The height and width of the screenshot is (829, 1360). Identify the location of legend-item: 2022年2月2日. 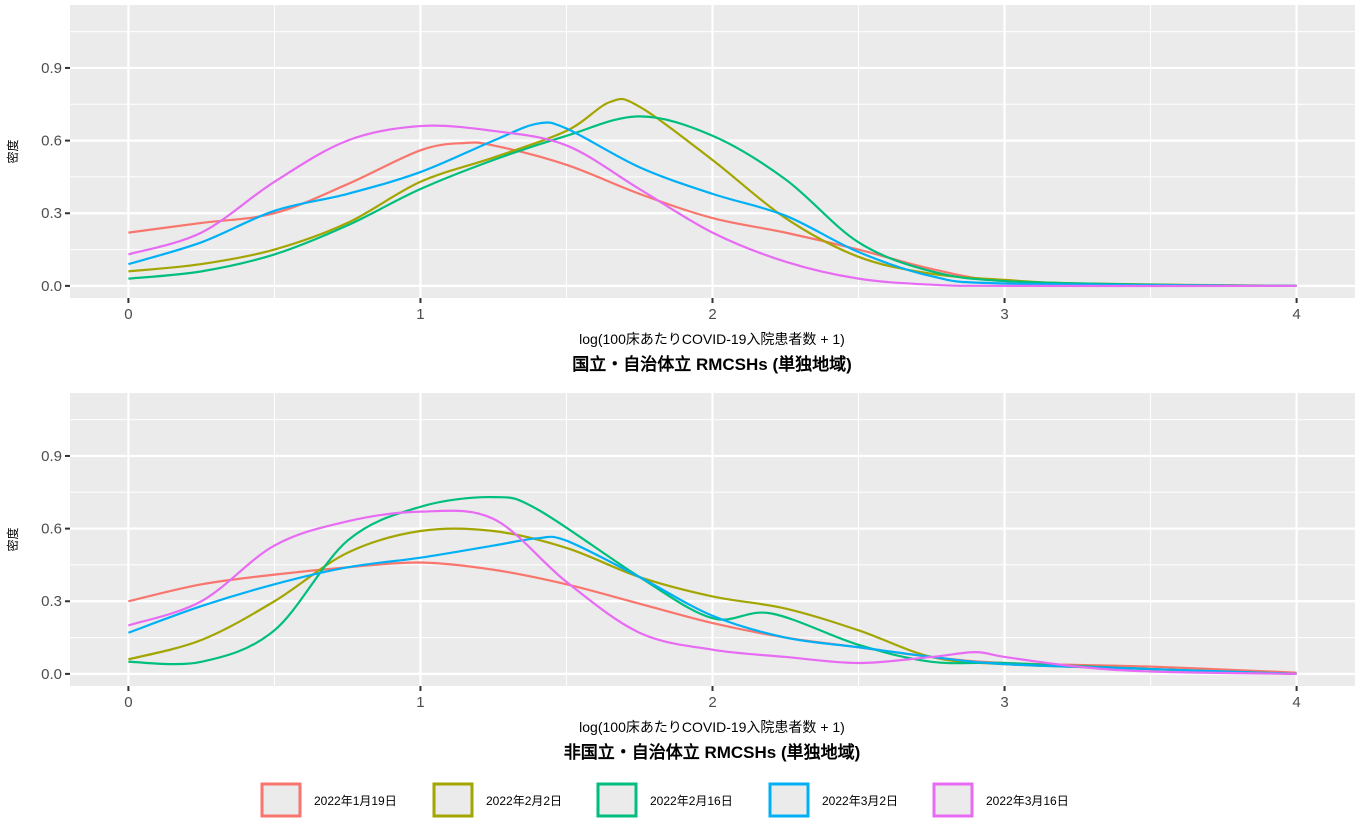
(497, 800).